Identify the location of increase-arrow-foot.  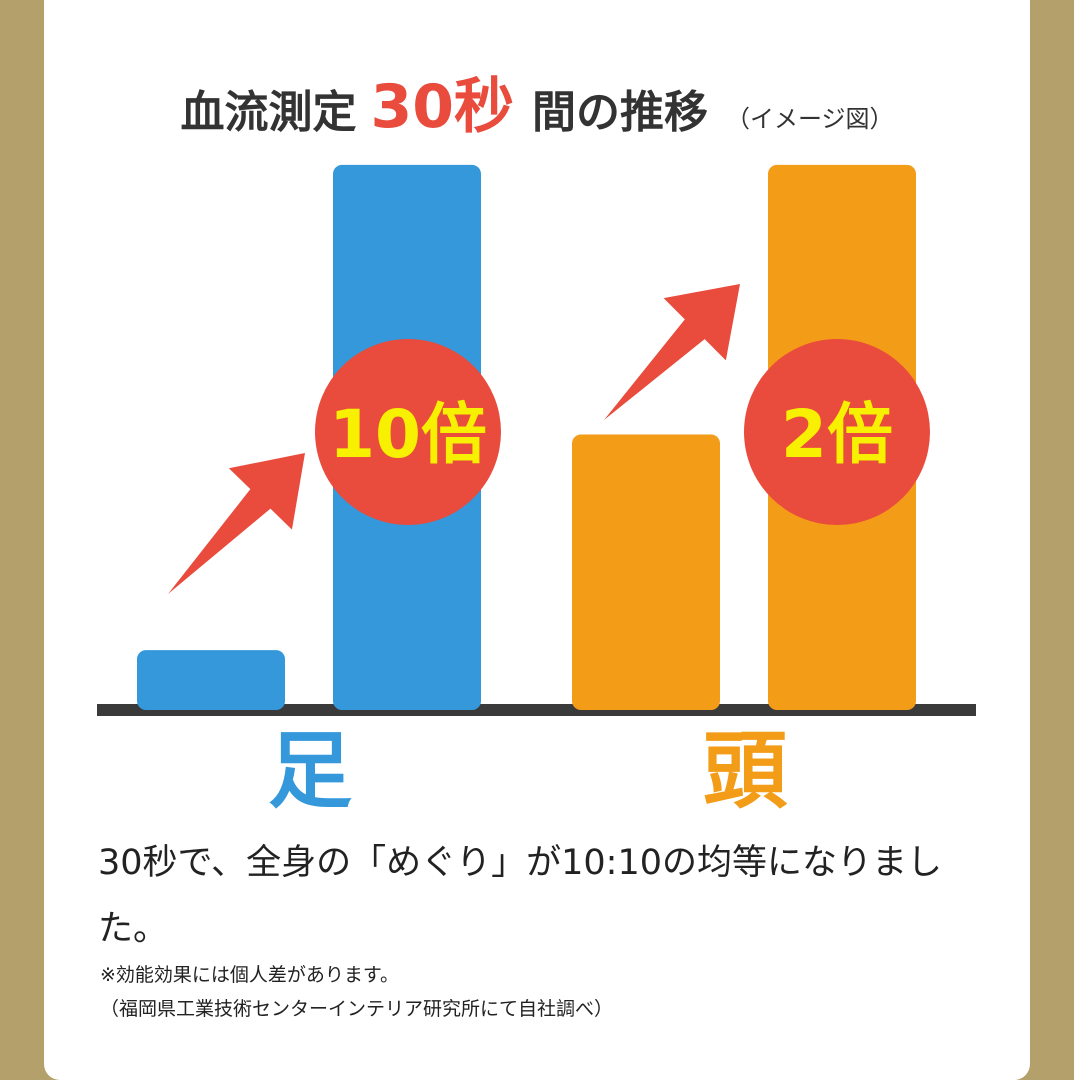
(236, 523).